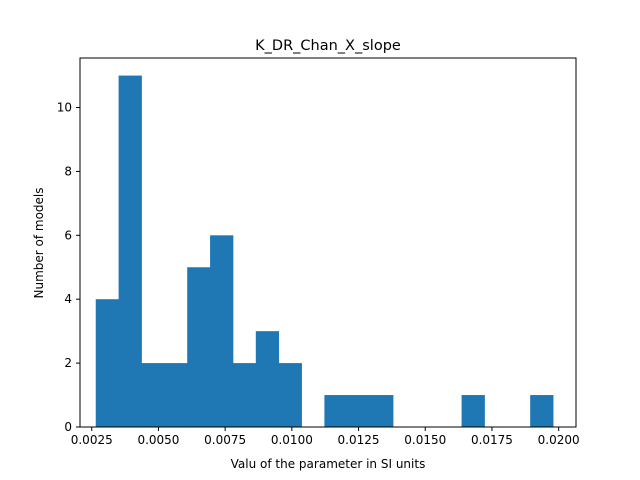 This screenshot has width=640, height=480. Describe the element at coordinates (68, 171) in the screenshot. I see `y-tick-label: 8` at that location.